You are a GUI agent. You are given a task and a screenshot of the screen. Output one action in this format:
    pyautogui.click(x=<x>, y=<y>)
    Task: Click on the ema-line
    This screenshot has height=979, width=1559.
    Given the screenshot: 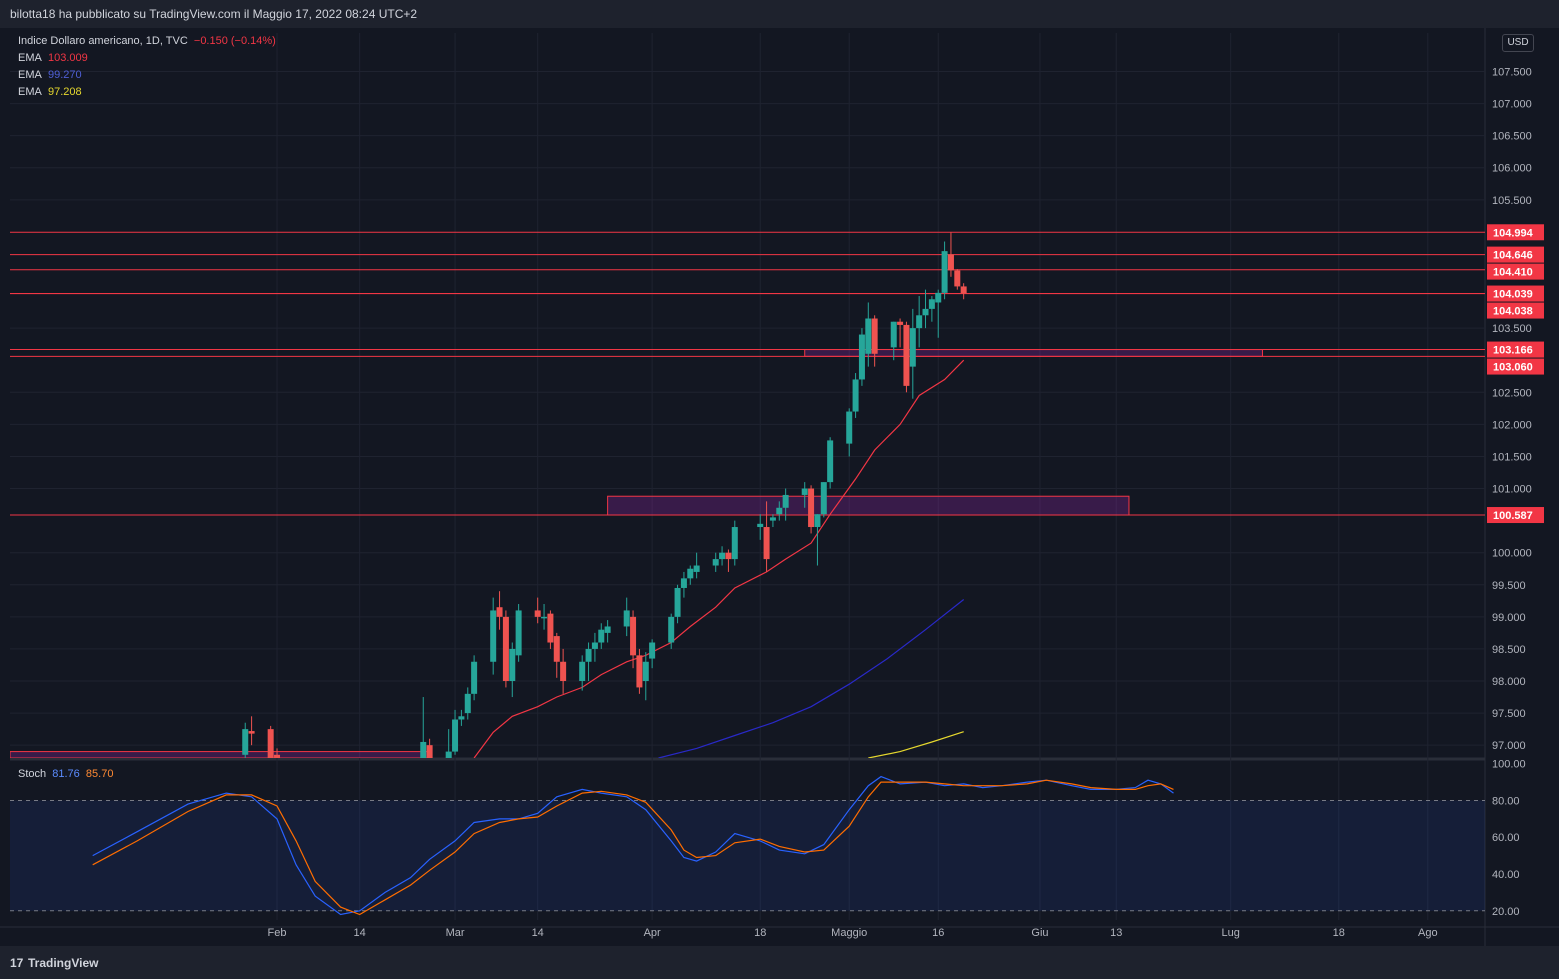 What is the action you would take?
    pyautogui.click(x=916, y=744)
    